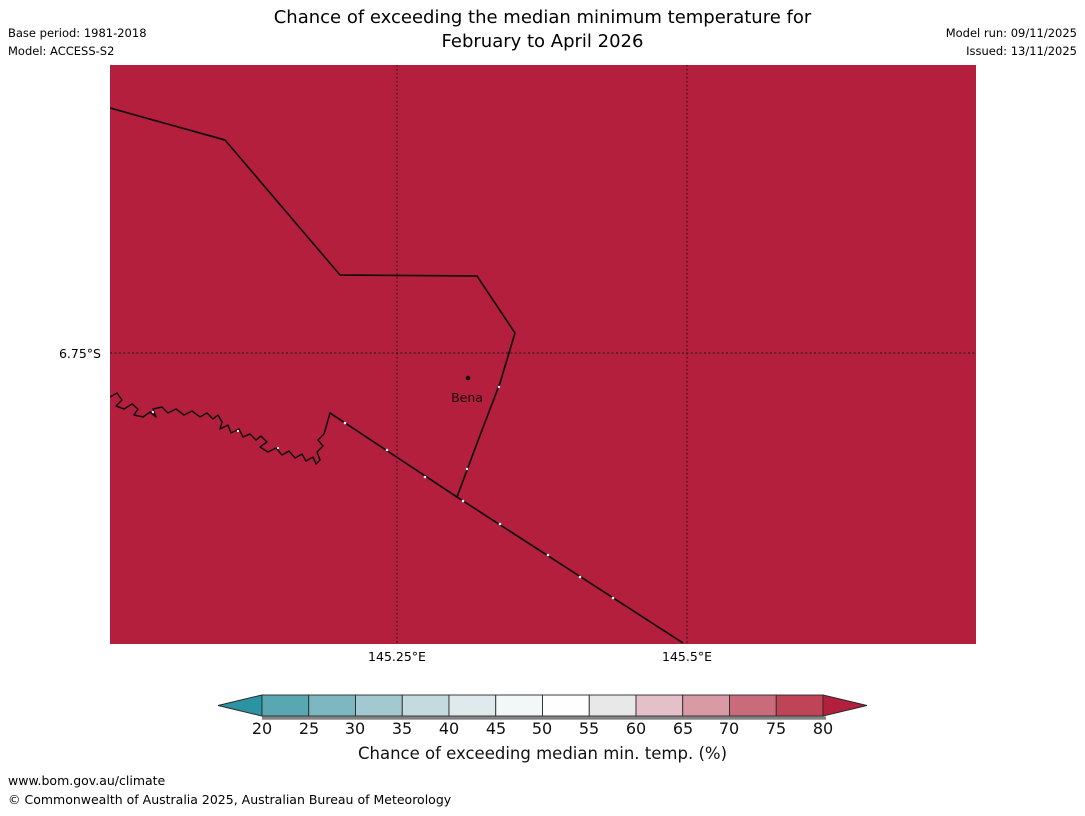  Describe the element at coordinates (687, 656) in the screenshot. I see `lon-tick-label-145-5e: 145.5°E` at that location.